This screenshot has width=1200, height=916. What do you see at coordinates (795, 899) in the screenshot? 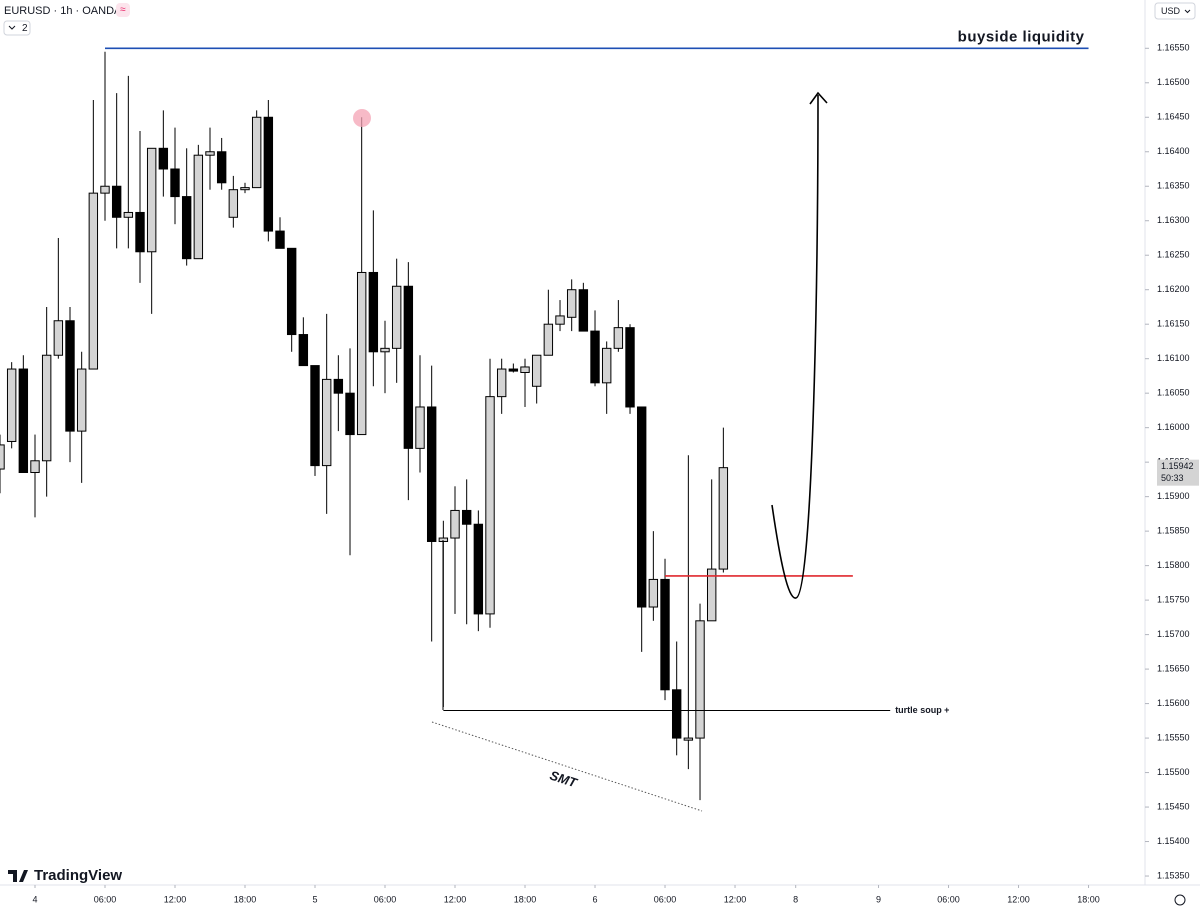
I see `x-tick-label: 8` at bounding box center [795, 899].